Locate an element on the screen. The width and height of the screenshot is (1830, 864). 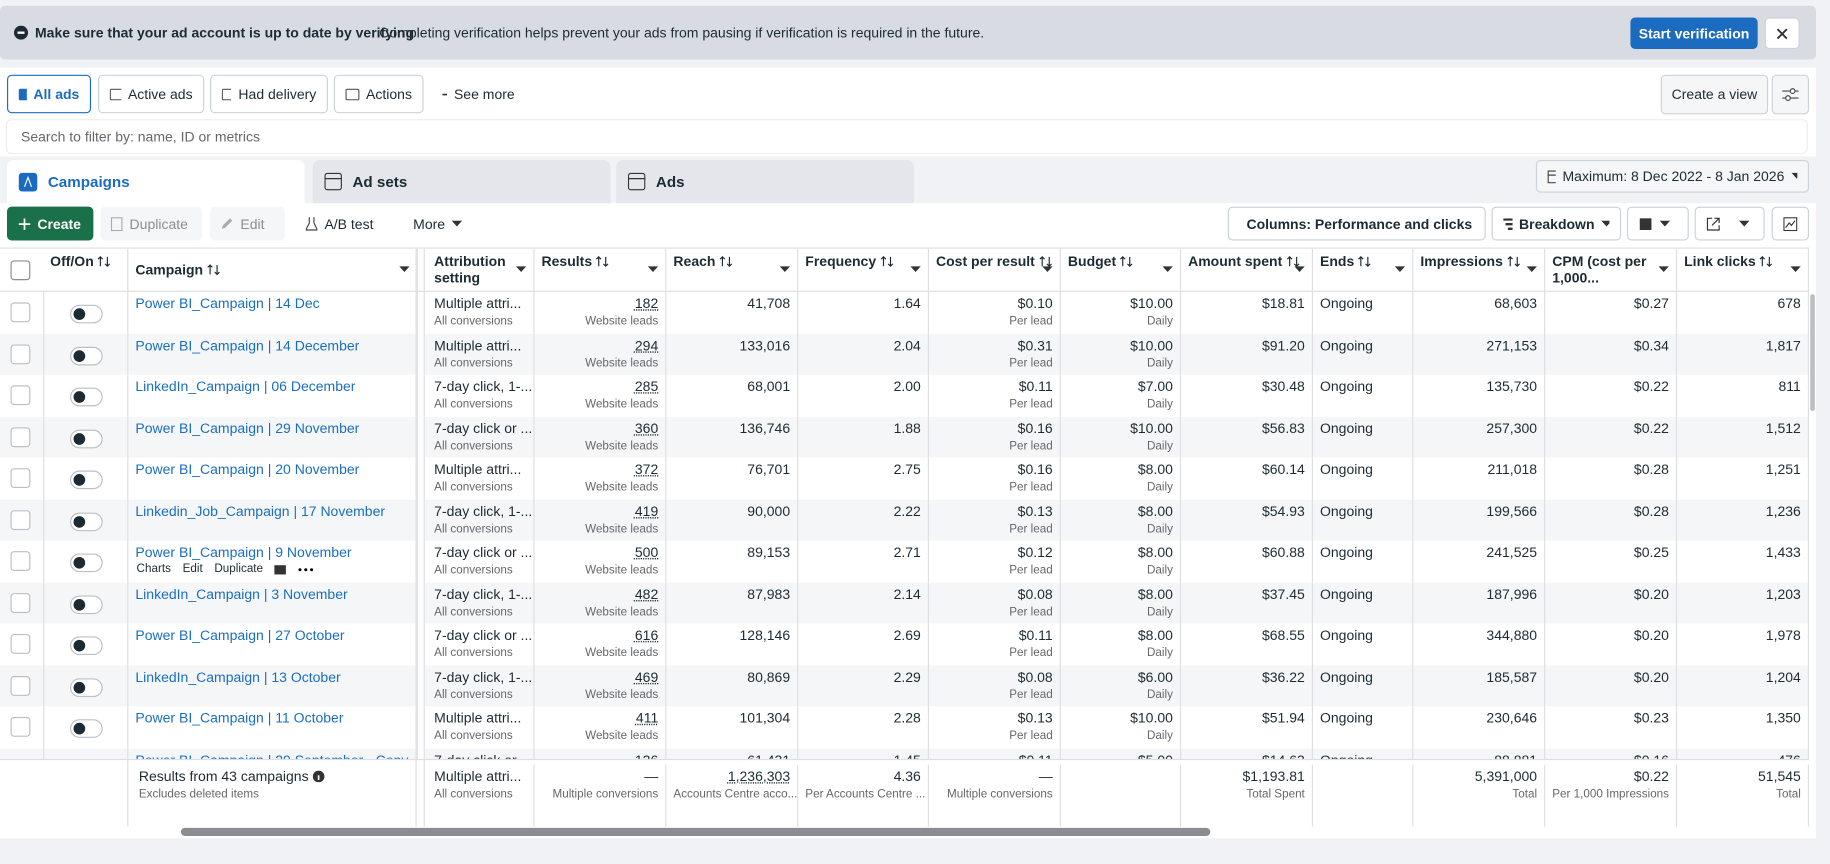
toggle-knob is located at coordinates (79, 604).